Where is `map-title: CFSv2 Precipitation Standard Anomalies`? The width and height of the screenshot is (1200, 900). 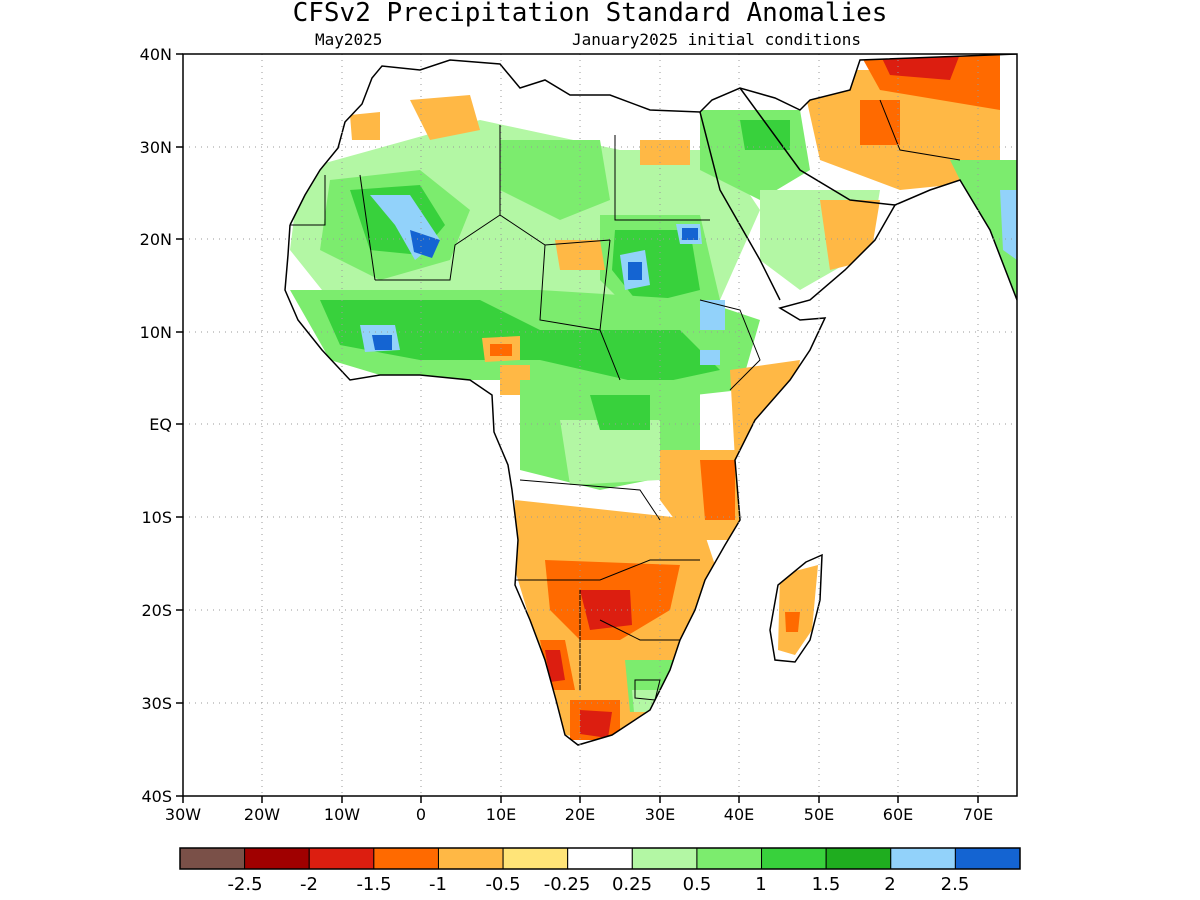
map-title: CFSv2 Precipitation Standard Anomalies is located at coordinates (590, 14).